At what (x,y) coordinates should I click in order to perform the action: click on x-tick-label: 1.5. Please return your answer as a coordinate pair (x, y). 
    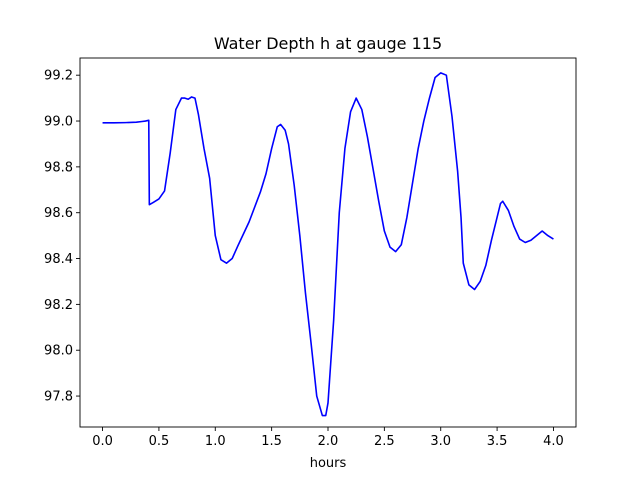
    Looking at the image, I should click on (271, 441).